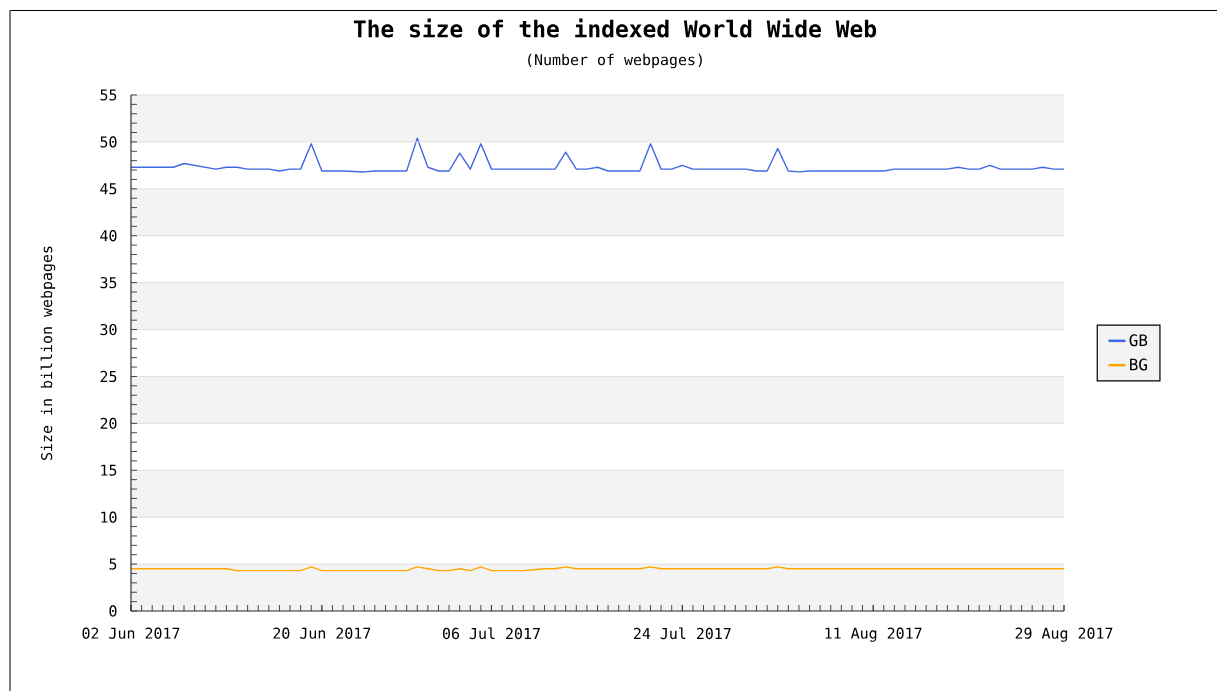  What do you see at coordinates (108, 282) in the screenshot?
I see `y-tick-label: 35` at bounding box center [108, 282].